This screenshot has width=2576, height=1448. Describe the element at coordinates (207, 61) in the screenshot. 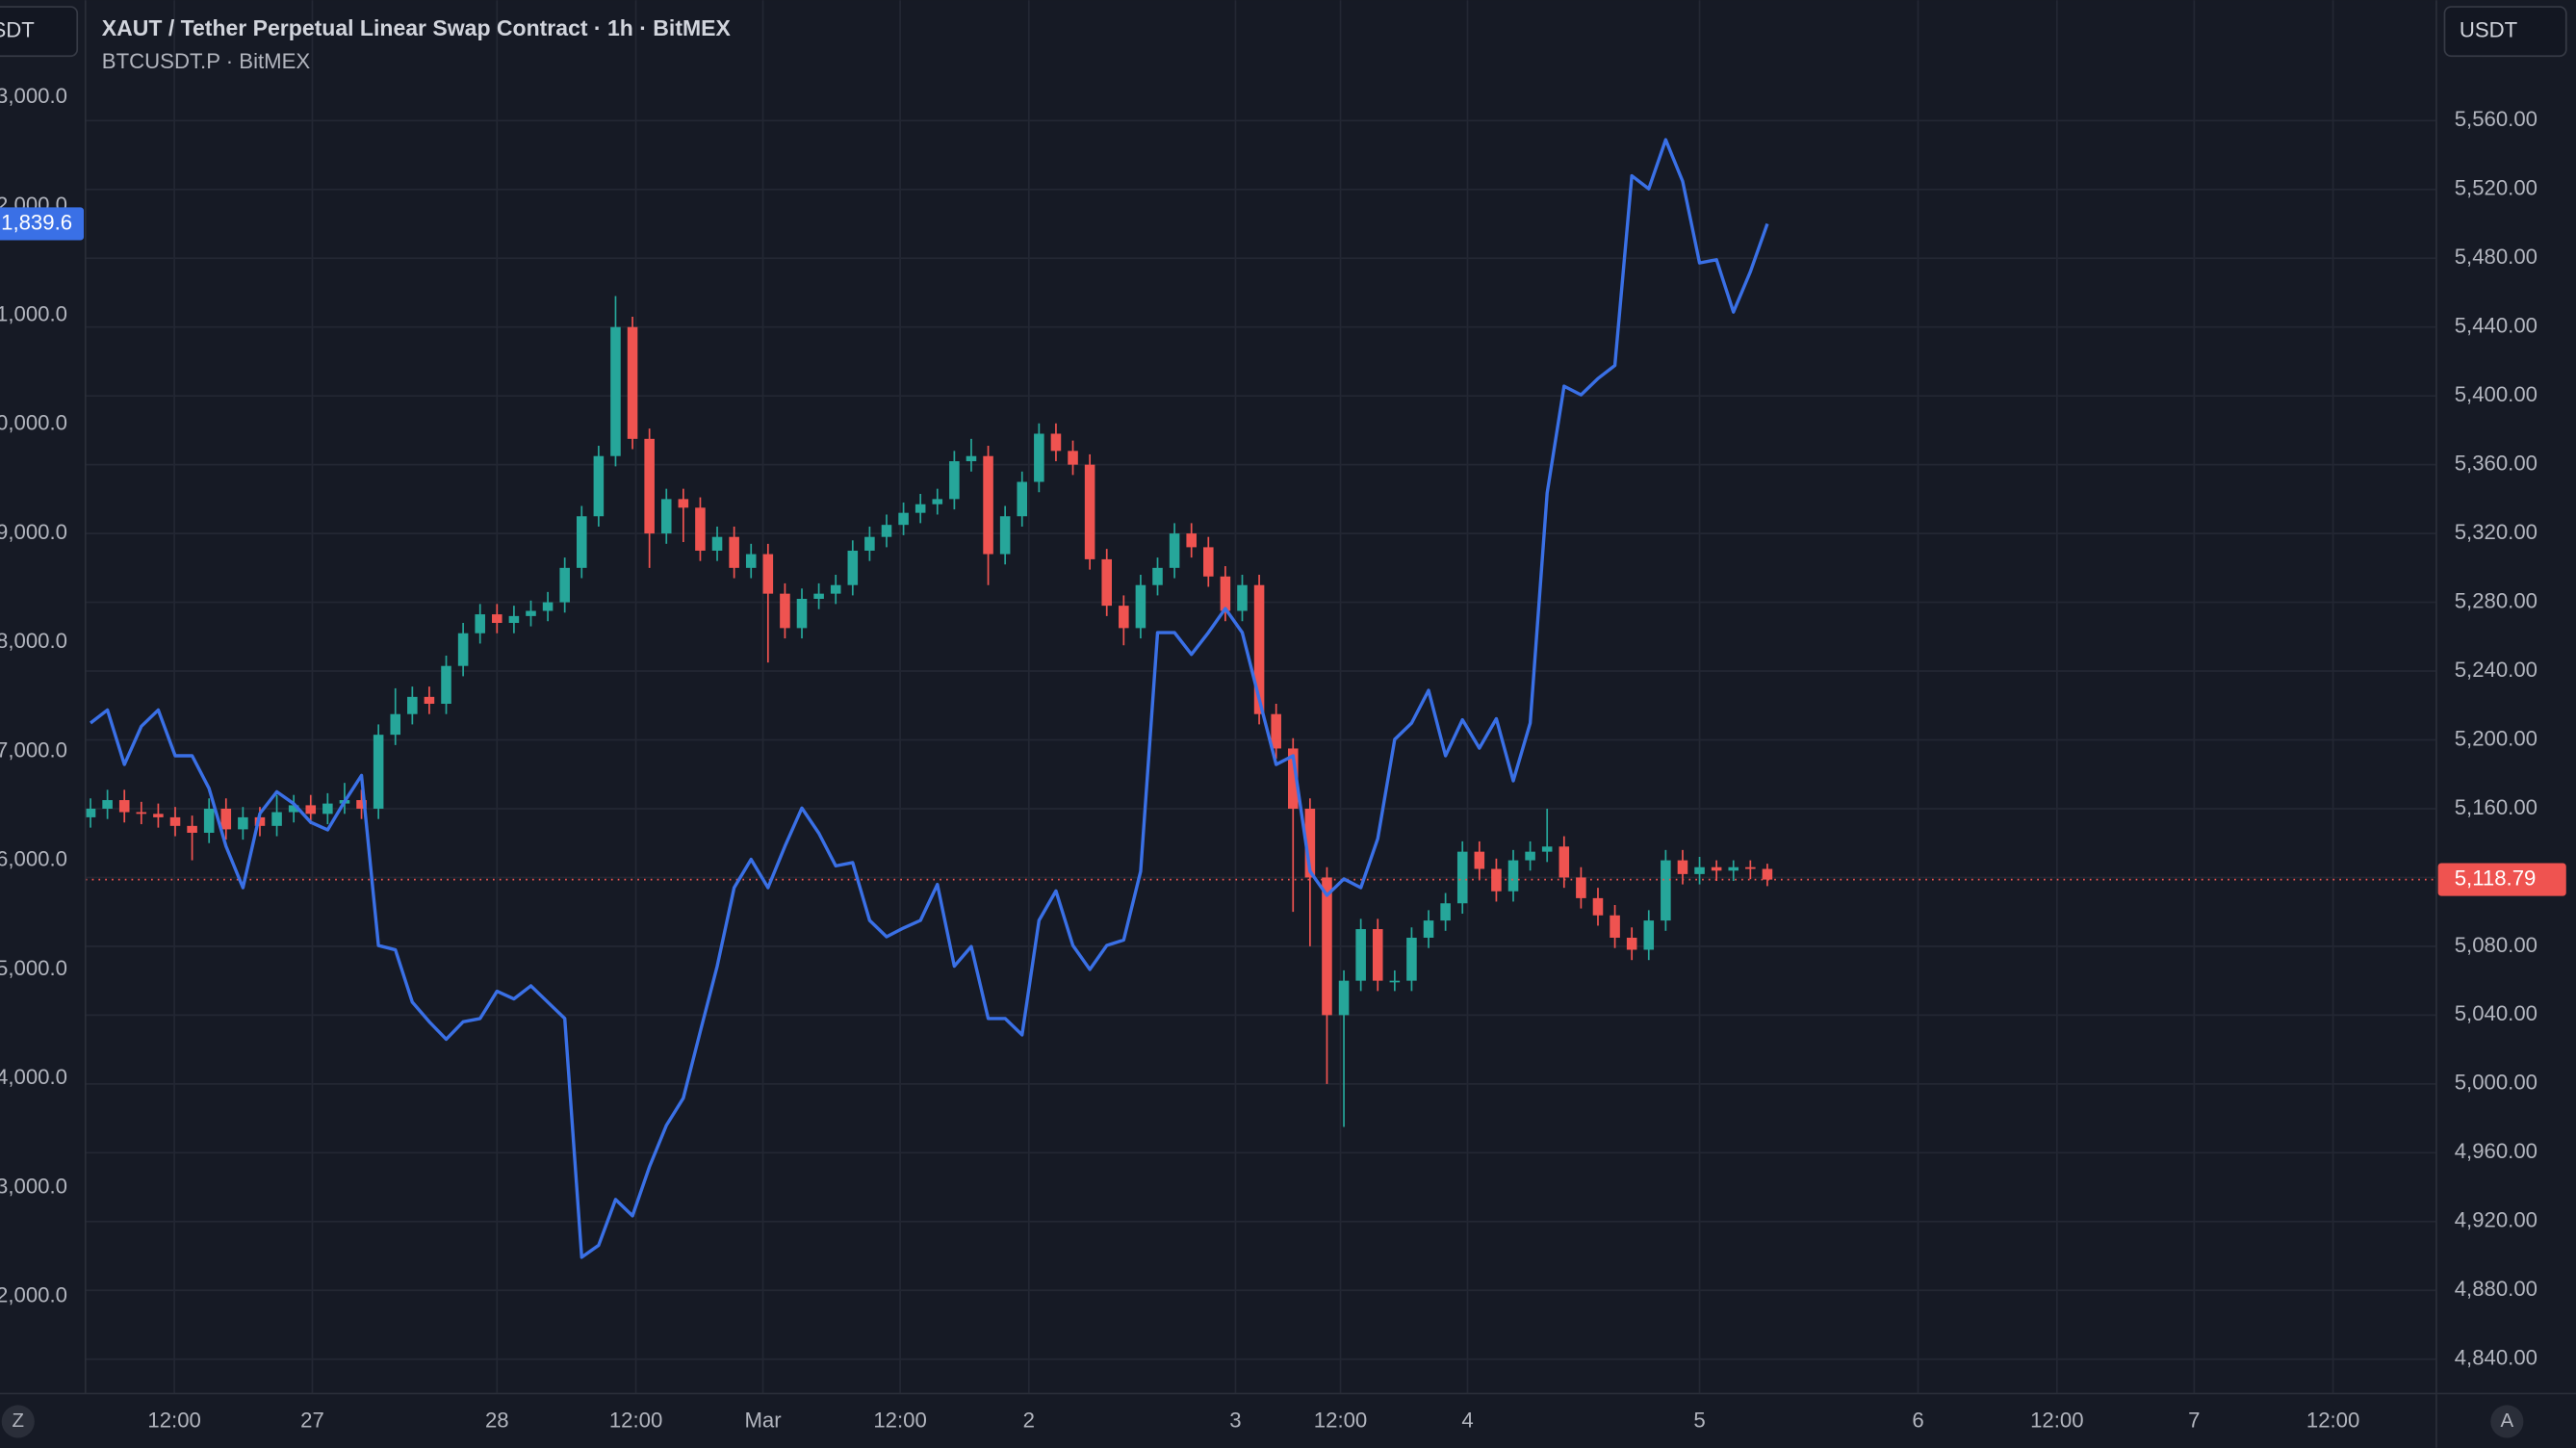

I see `overlay-legend: BTCUSDT.P · BitMEX` at that location.